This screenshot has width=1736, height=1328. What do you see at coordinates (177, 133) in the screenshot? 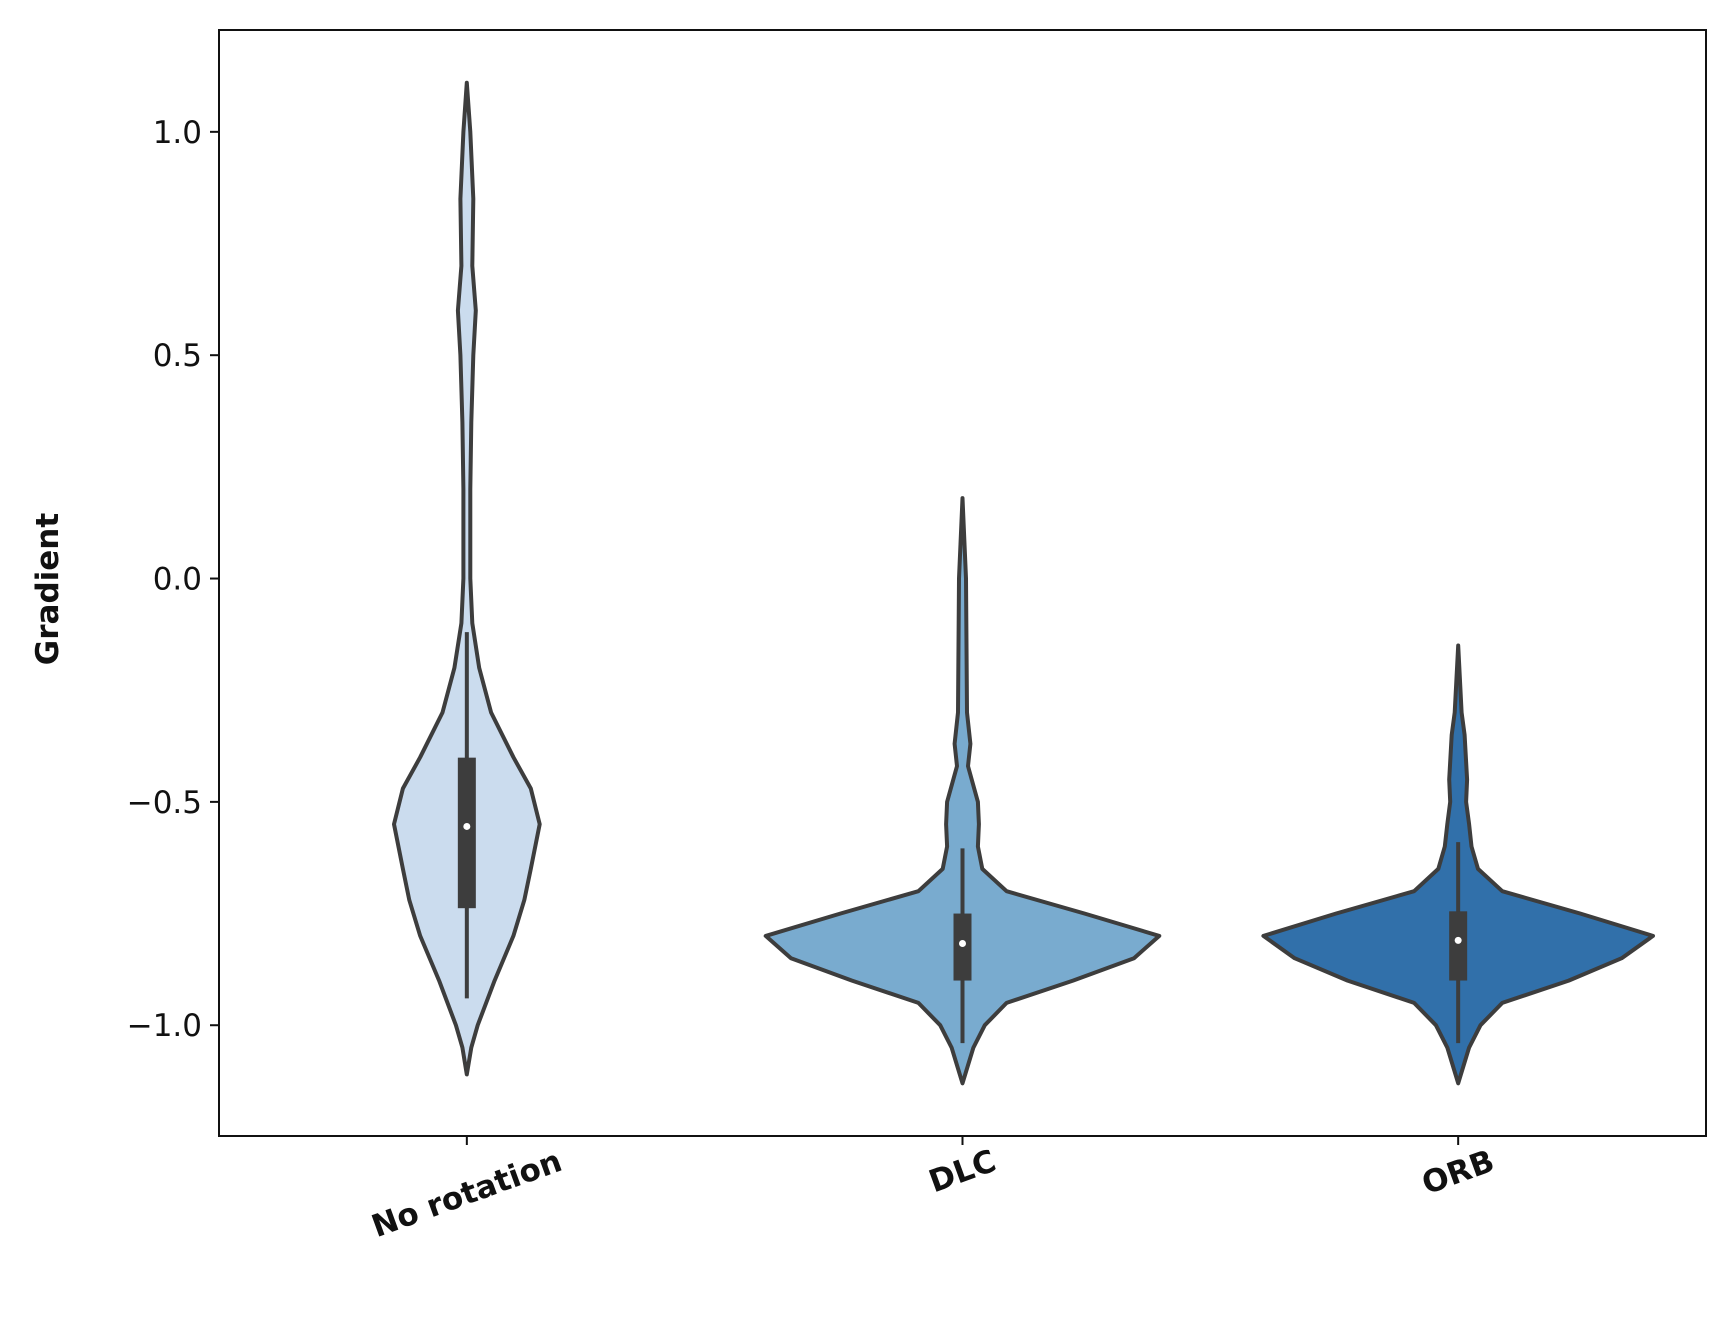
I see `y-tick-label: 1.0` at bounding box center [177, 133].